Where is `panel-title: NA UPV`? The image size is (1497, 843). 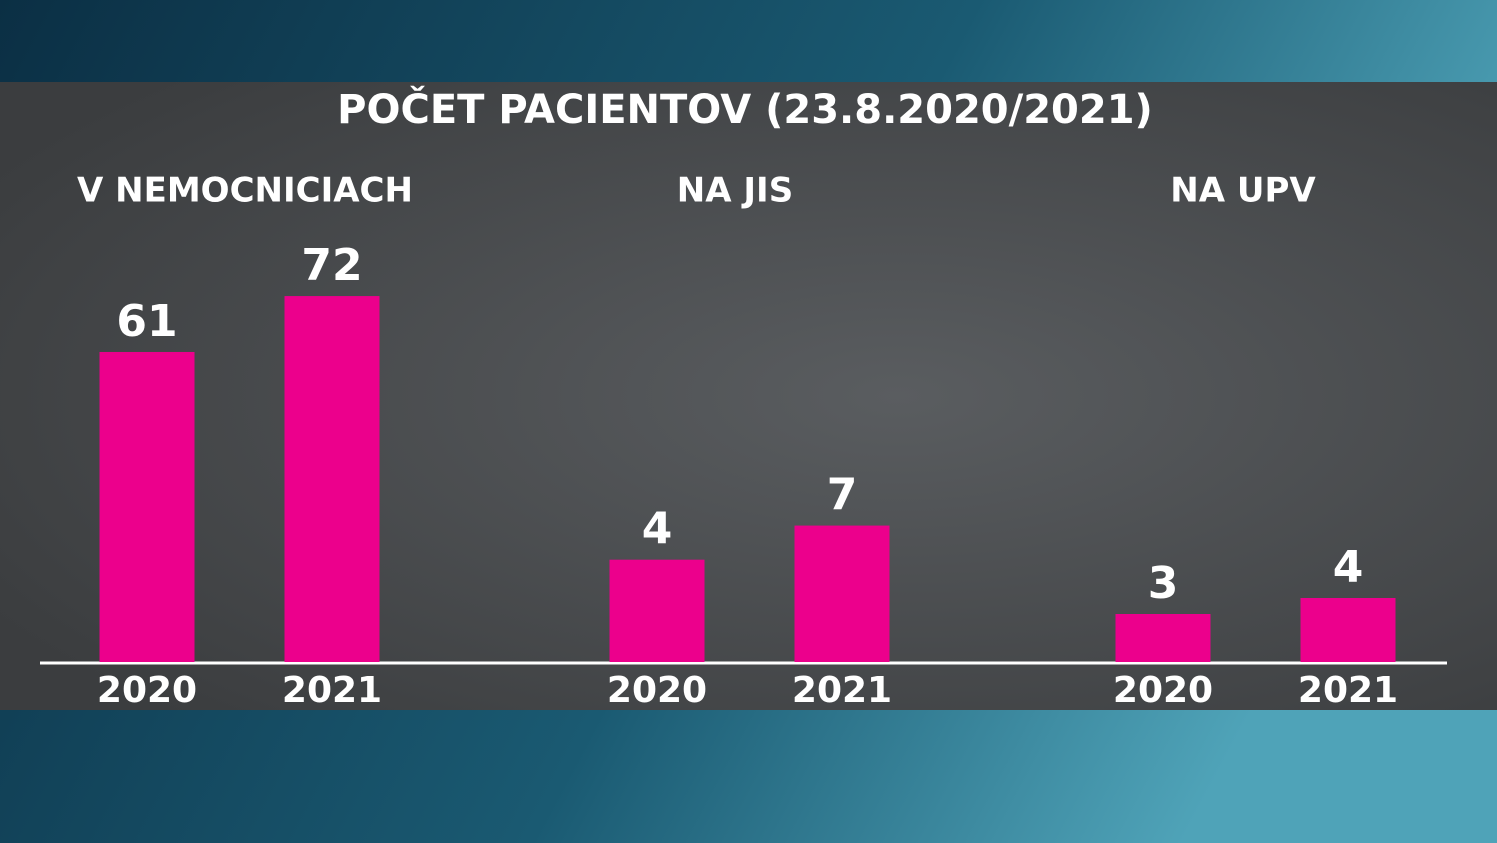
panel-title: NA UPV is located at coordinates (1243, 191).